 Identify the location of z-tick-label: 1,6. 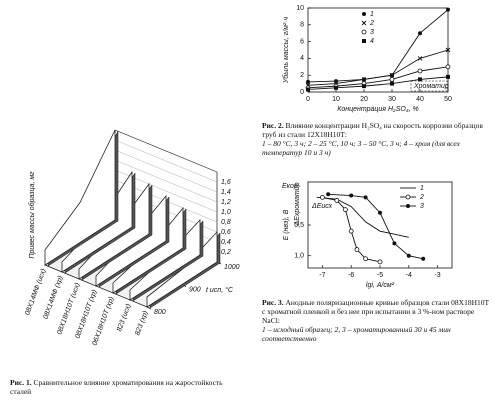
(226, 182).